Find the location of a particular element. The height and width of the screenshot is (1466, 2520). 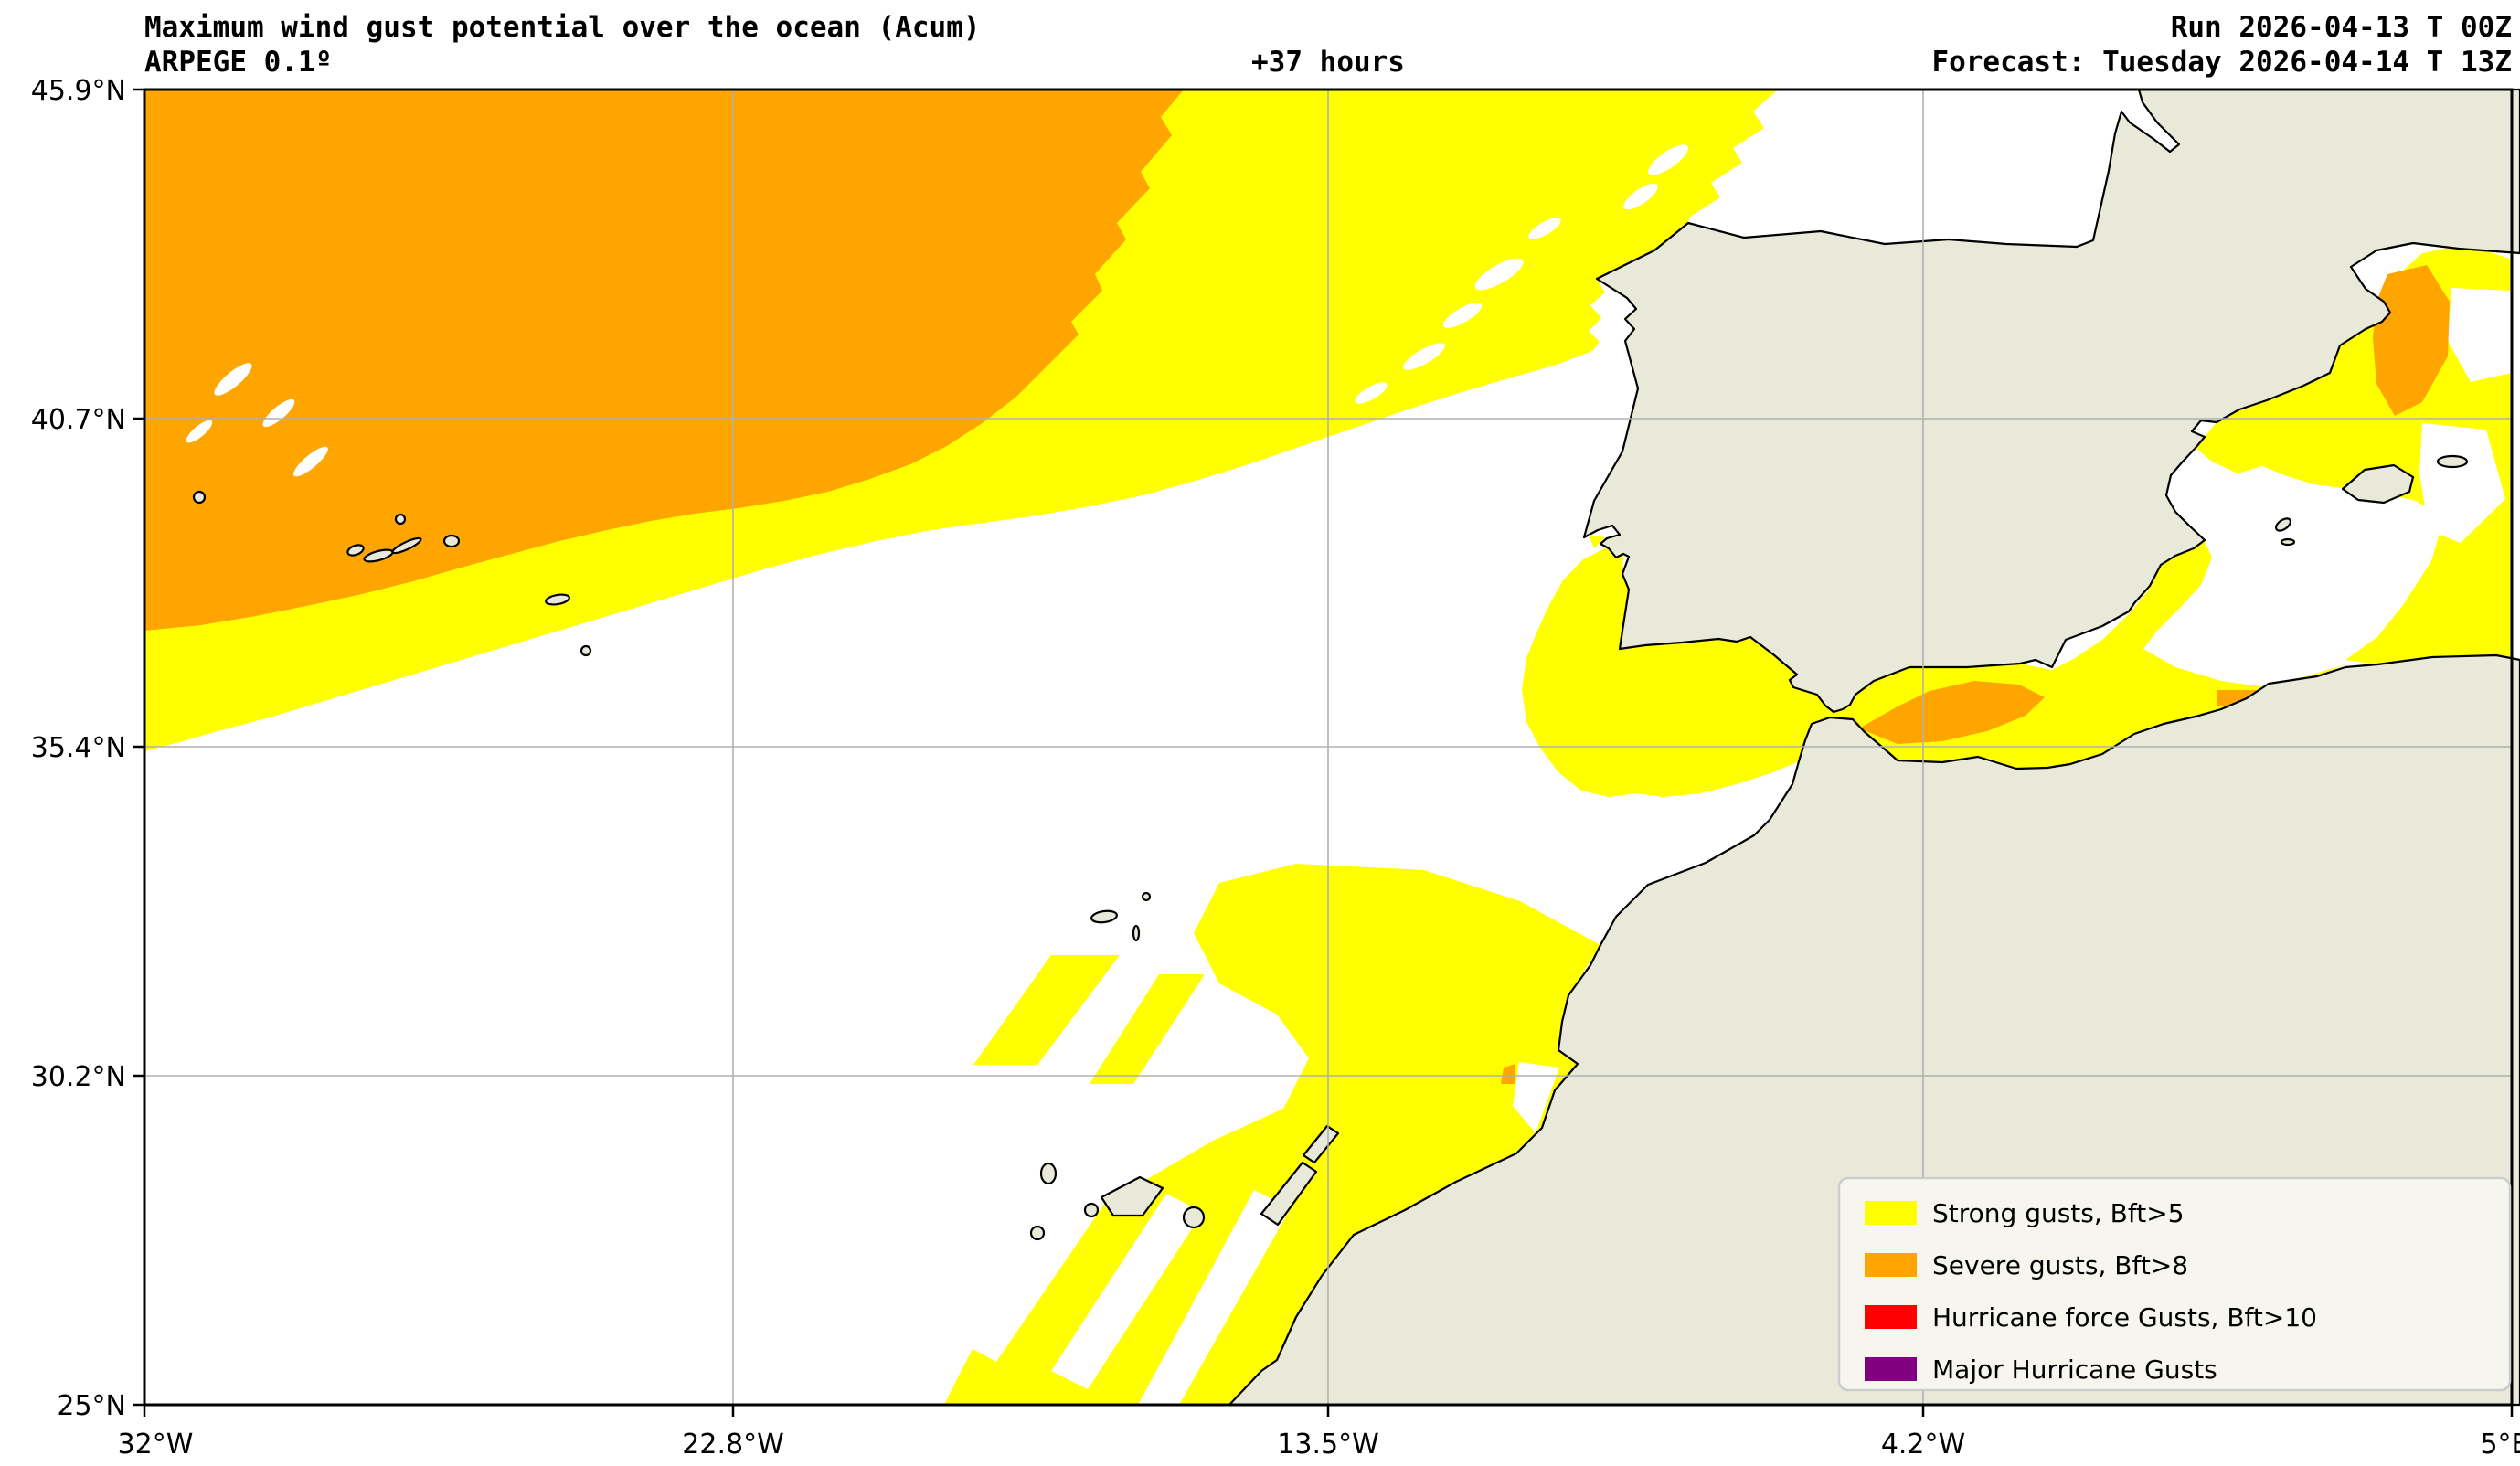

y-tick-2: 35.4°N is located at coordinates (79, 748).